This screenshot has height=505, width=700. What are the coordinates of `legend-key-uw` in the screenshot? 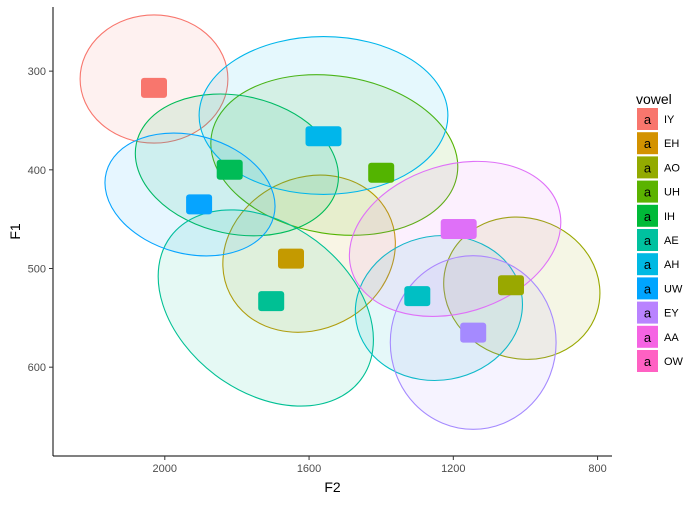 It's located at (647, 288).